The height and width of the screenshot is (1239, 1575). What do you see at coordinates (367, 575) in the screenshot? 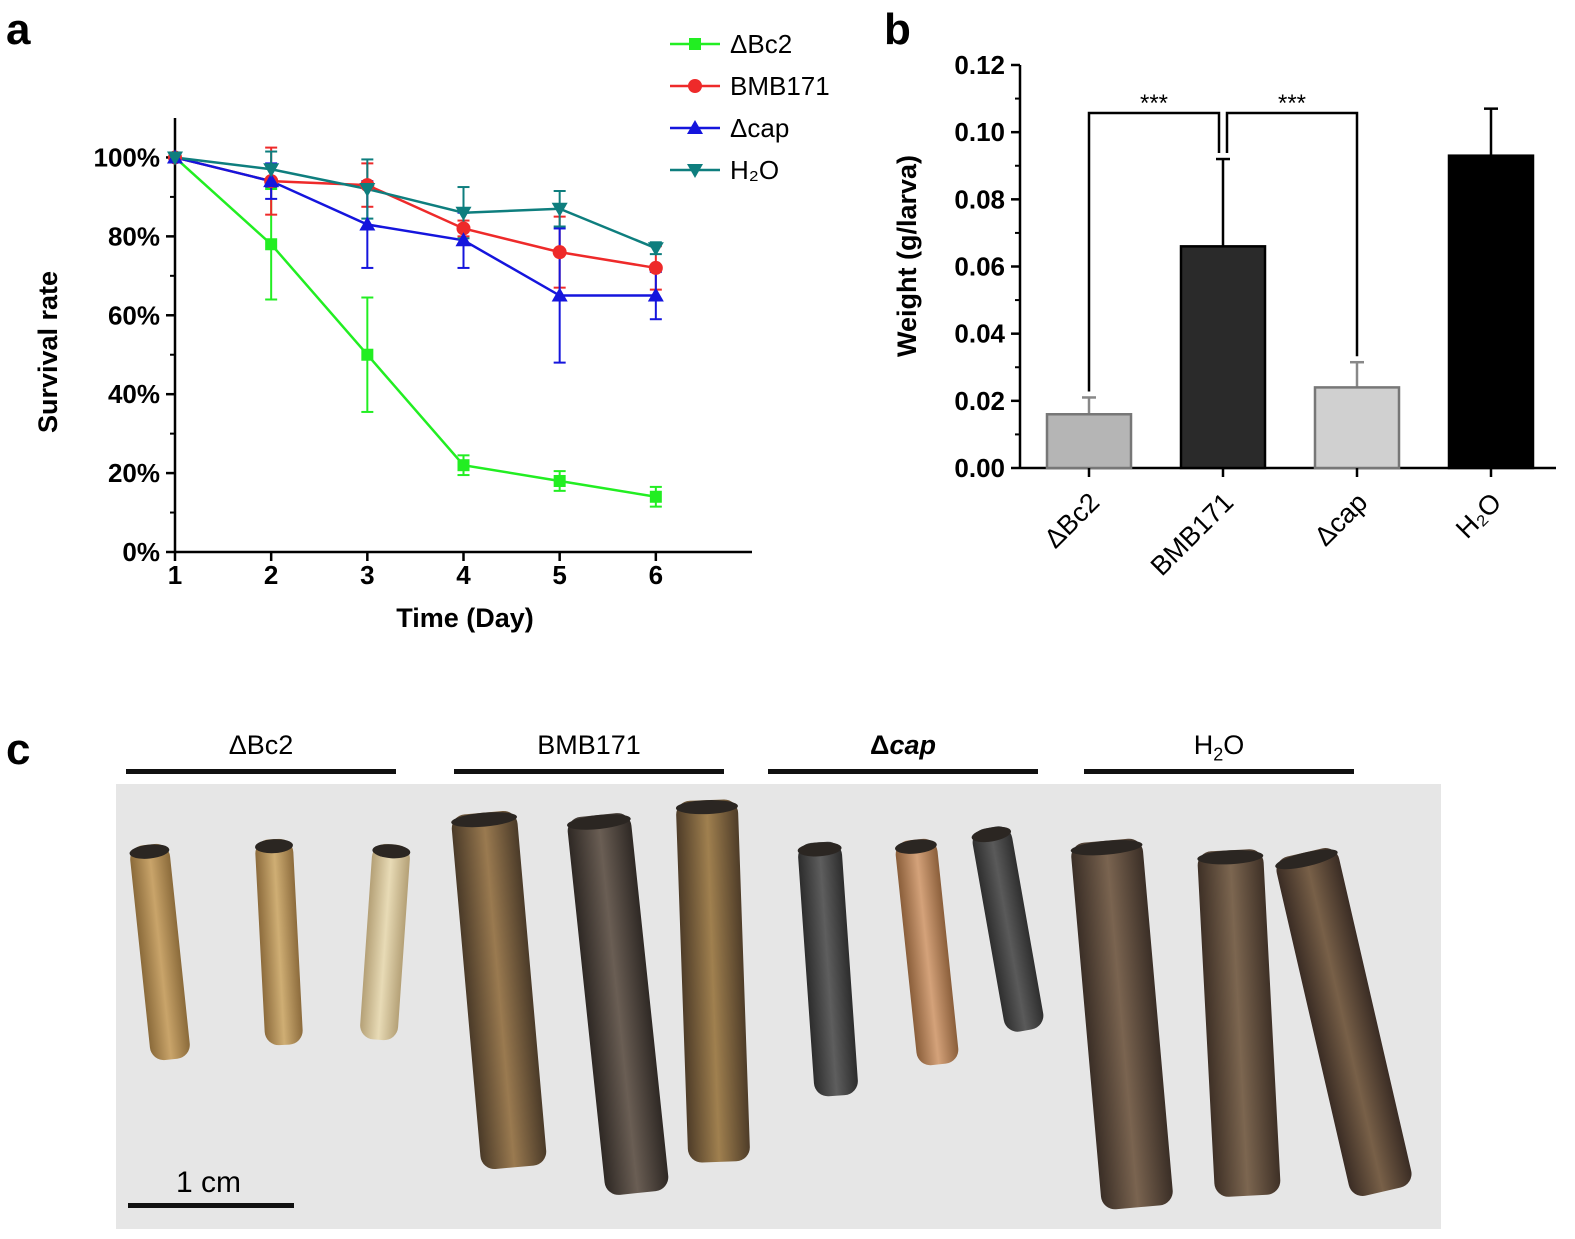
I see `x-tick-label: 3` at bounding box center [367, 575].